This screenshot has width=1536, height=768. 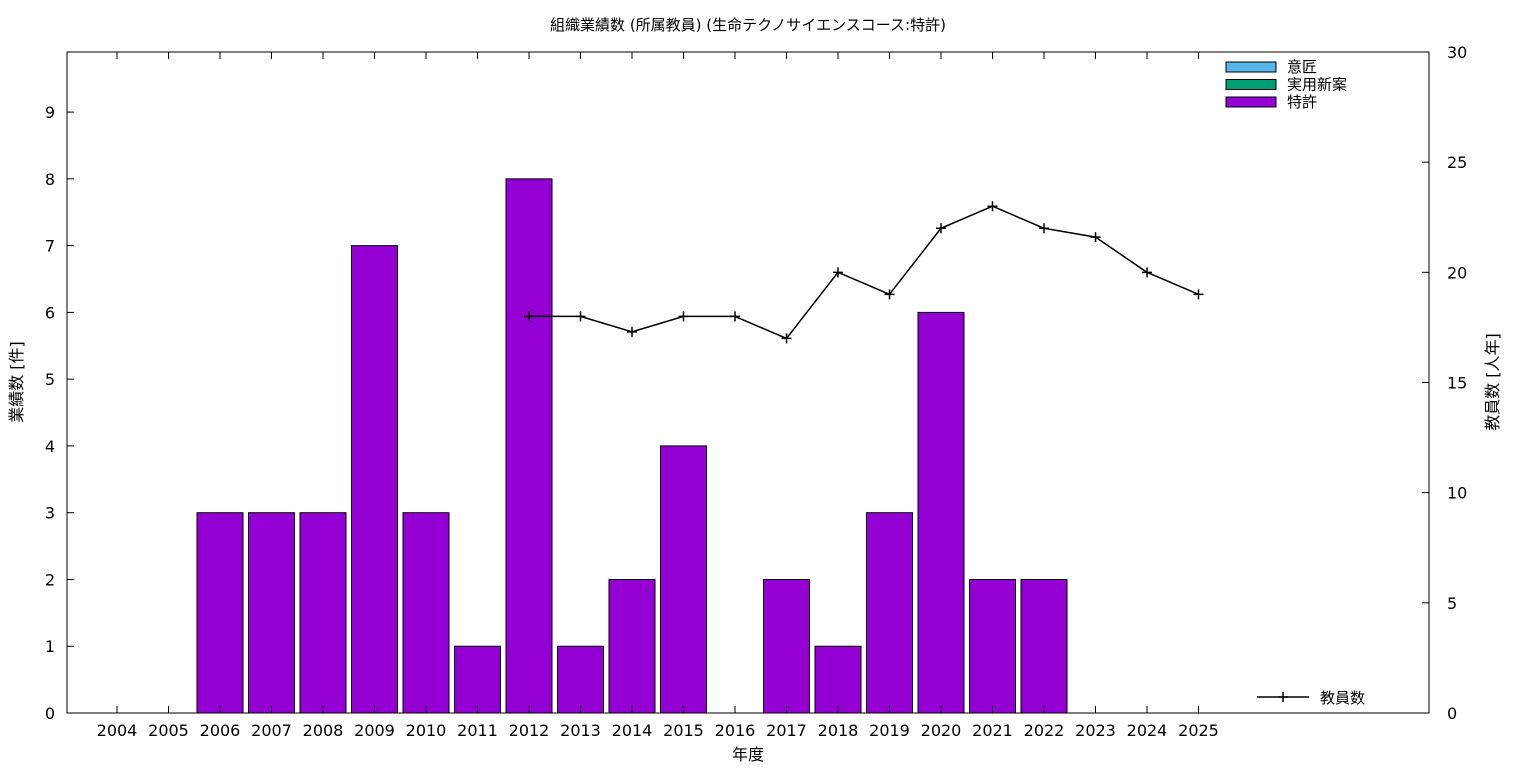 I want to click on x-tick-label: 2009, so click(x=374, y=730).